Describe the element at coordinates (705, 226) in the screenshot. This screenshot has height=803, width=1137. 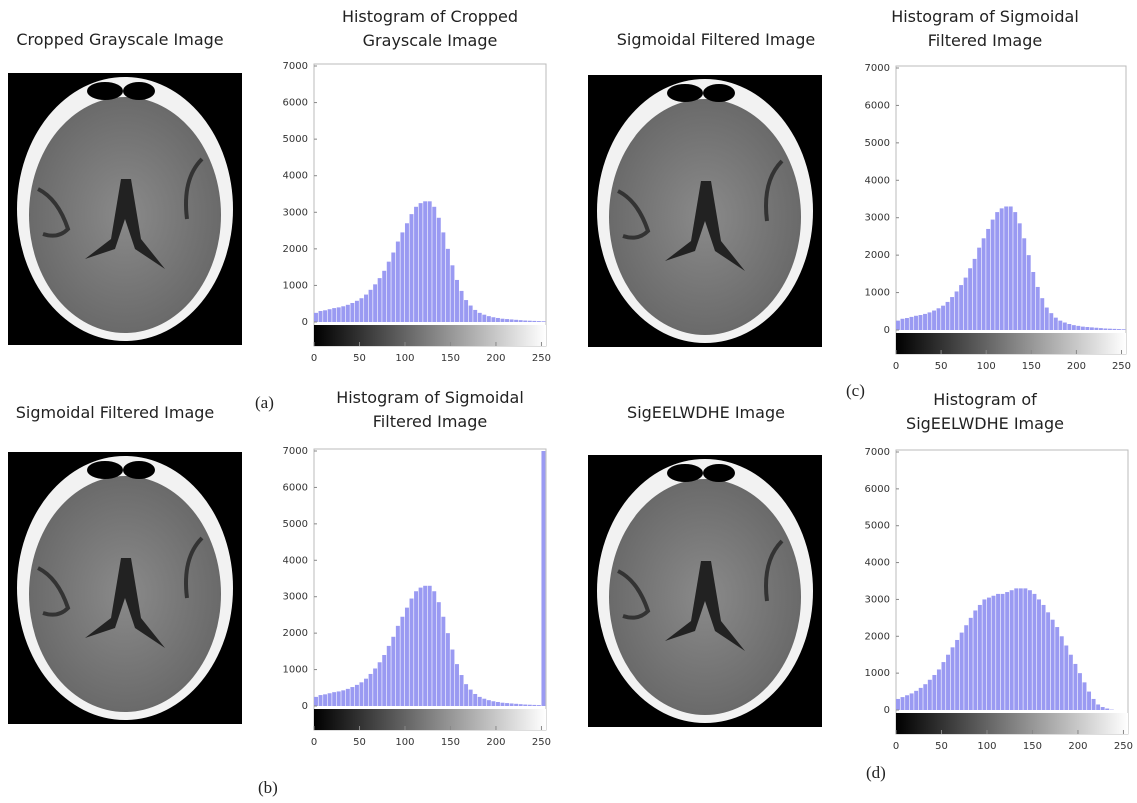
I see `ventricle` at that location.